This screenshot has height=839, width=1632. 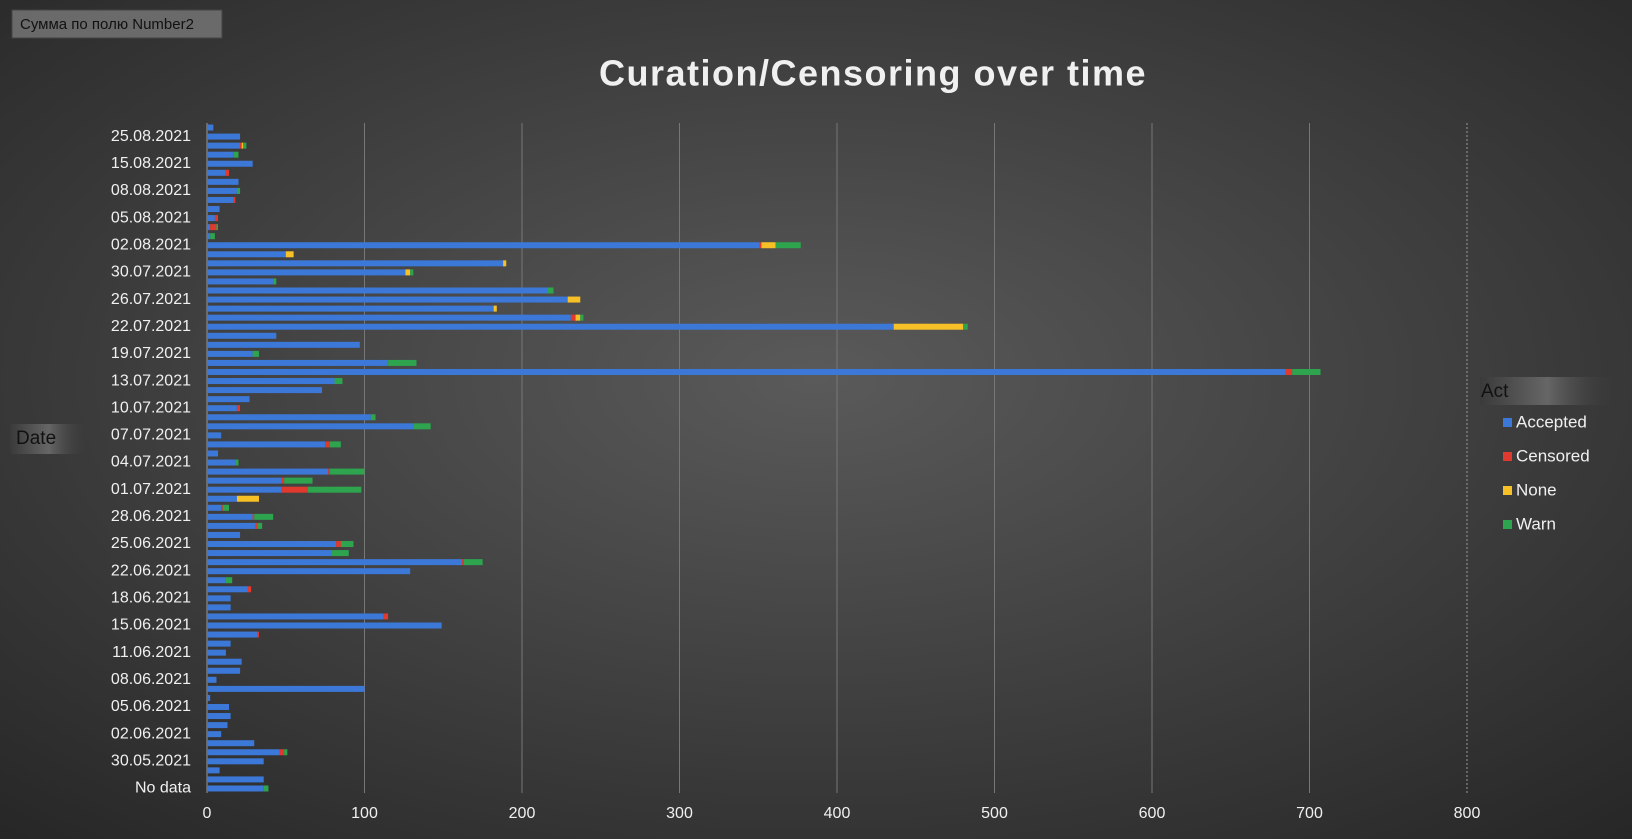 What do you see at coordinates (151, 652) in the screenshot?
I see `y-tick-label: 11.06.2021` at bounding box center [151, 652].